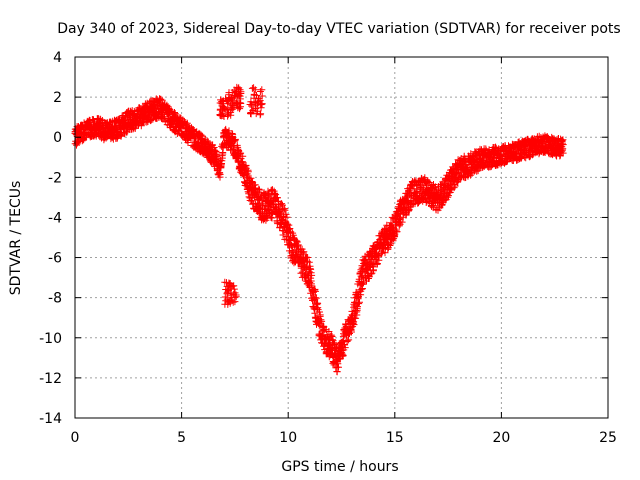  What do you see at coordinates (55, 178) in the screenshot?
I see `y-tick-label: -2` at bounding box center [55, 178].